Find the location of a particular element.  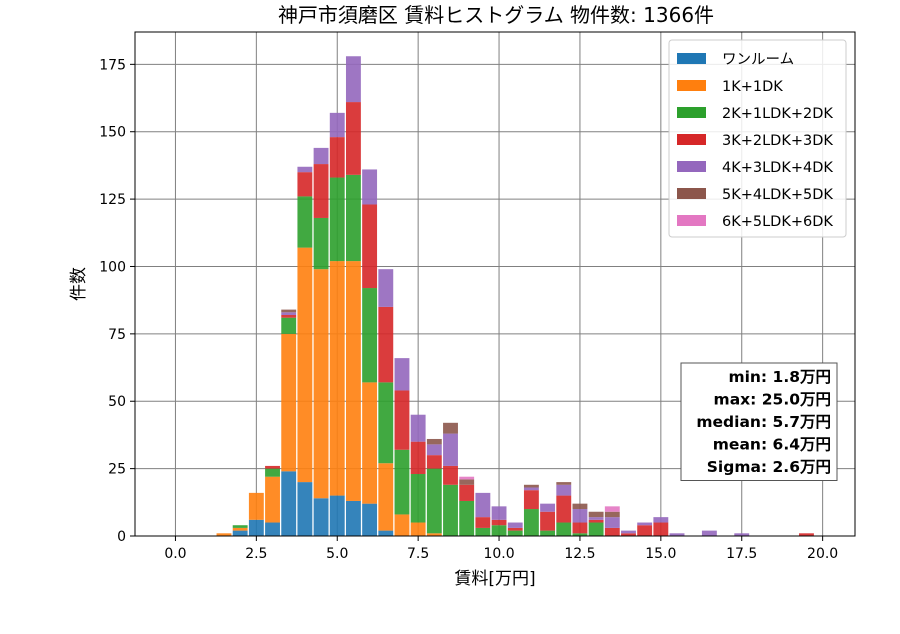

x-tick-label: 15.0 is located at coordinates (660, 554).